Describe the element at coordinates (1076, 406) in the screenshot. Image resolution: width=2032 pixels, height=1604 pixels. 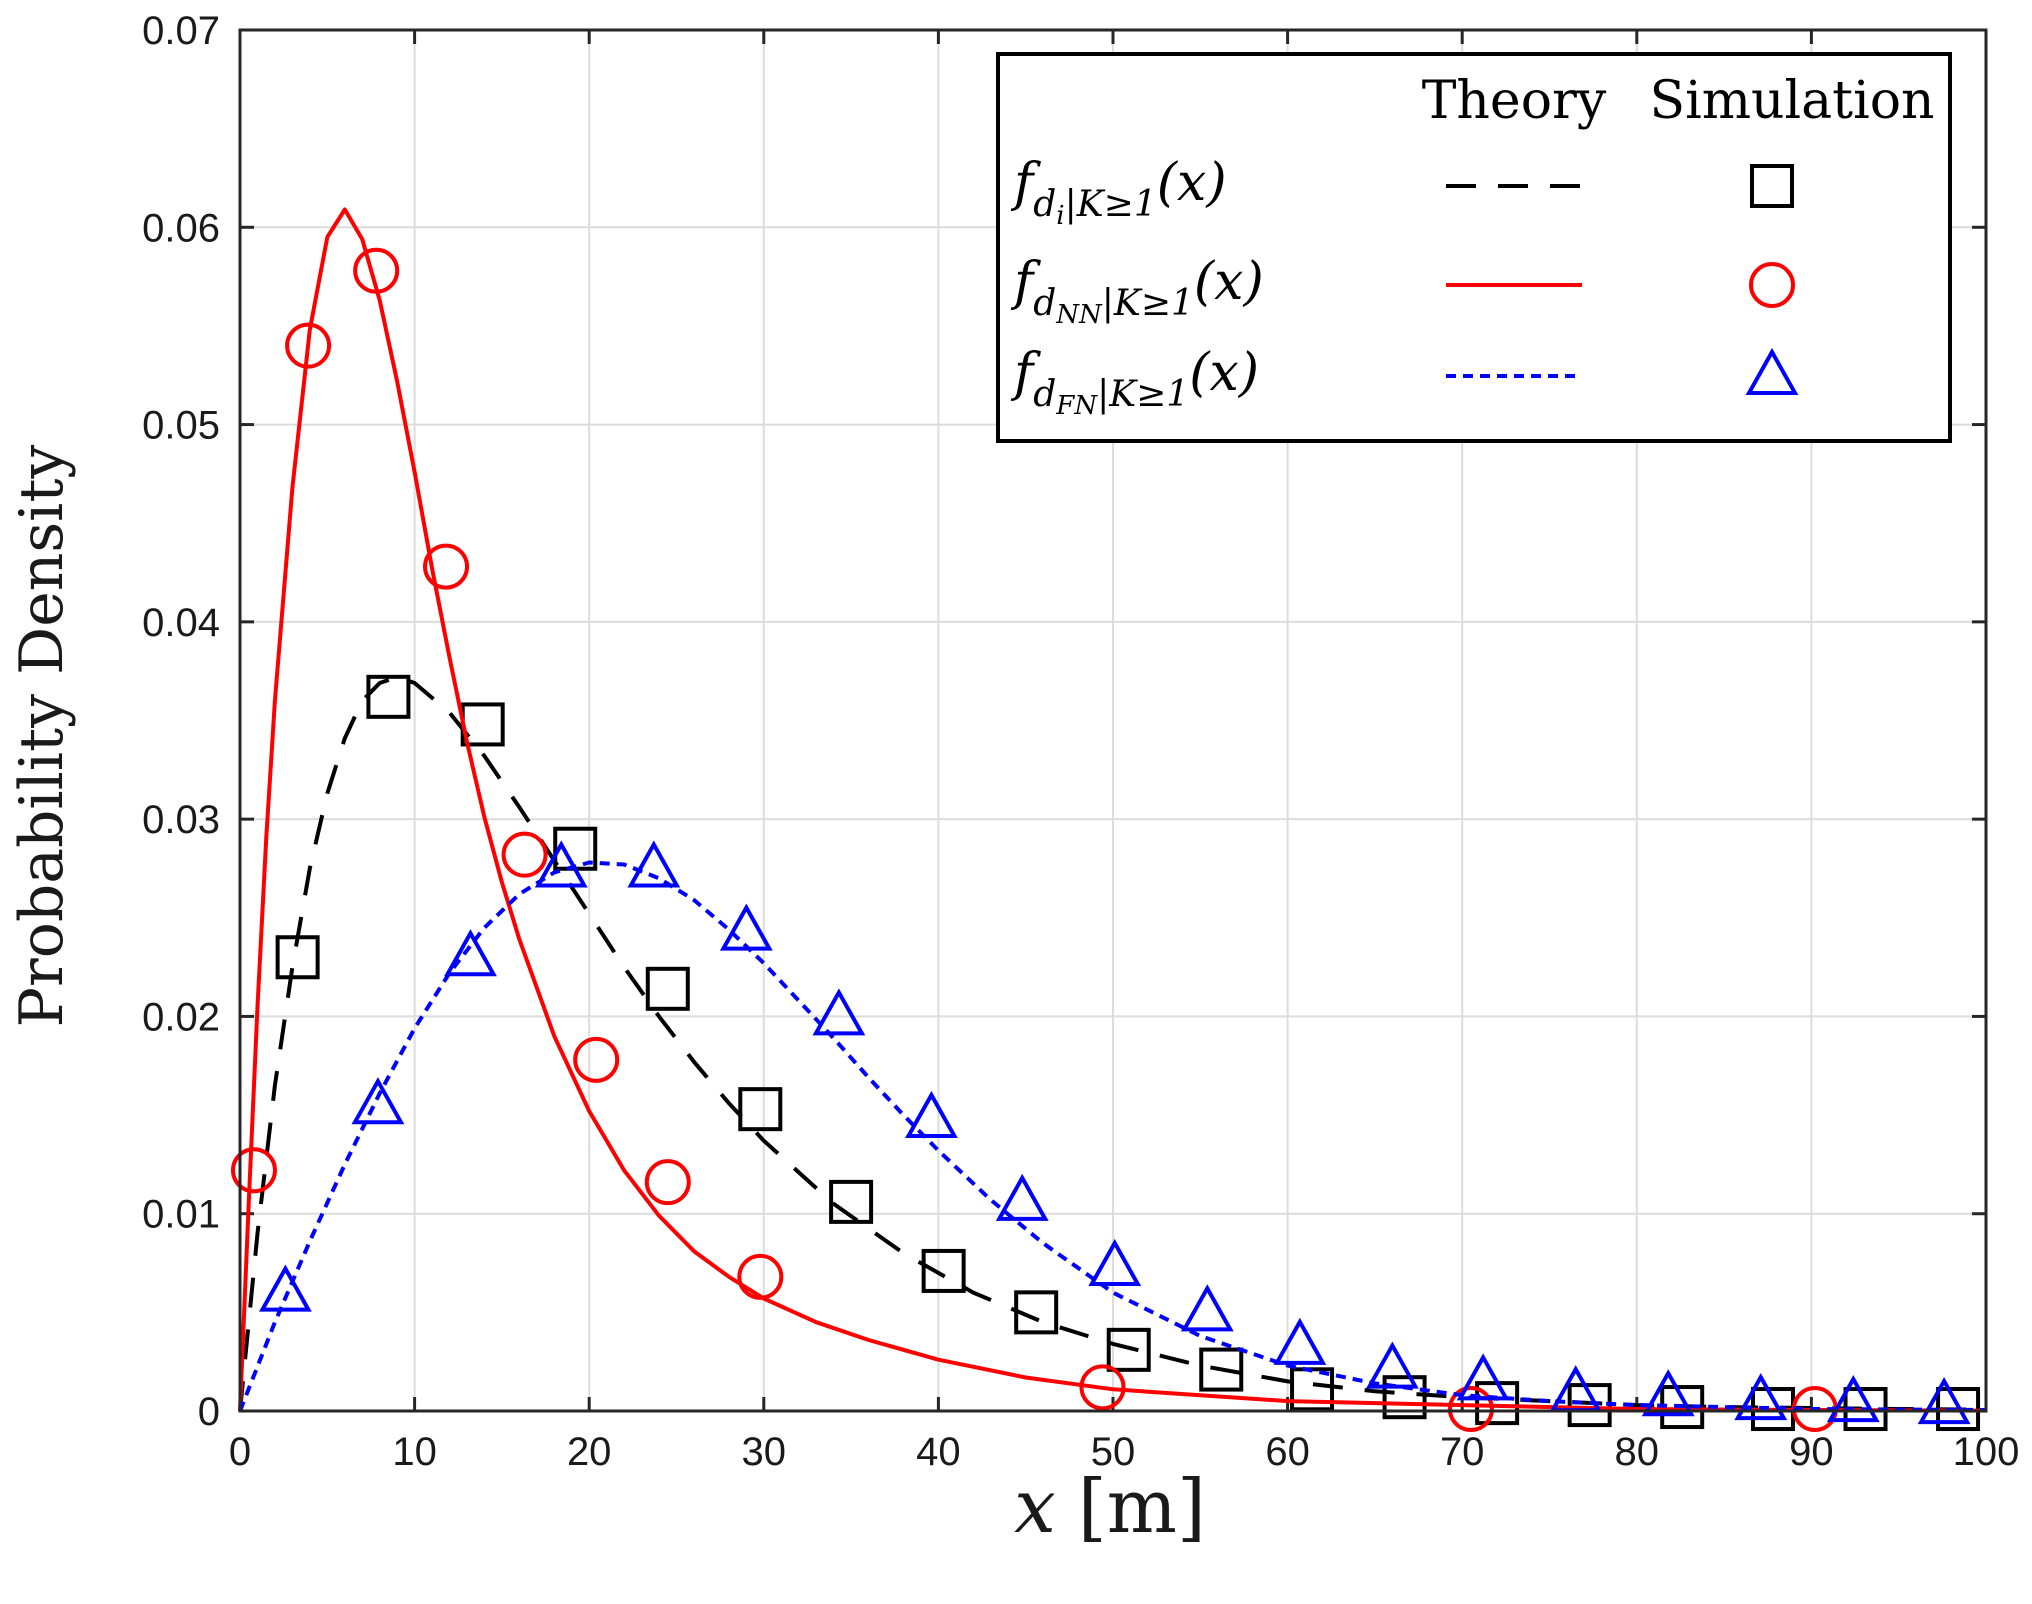
I see `legend-label-sub2: FN` at that location.